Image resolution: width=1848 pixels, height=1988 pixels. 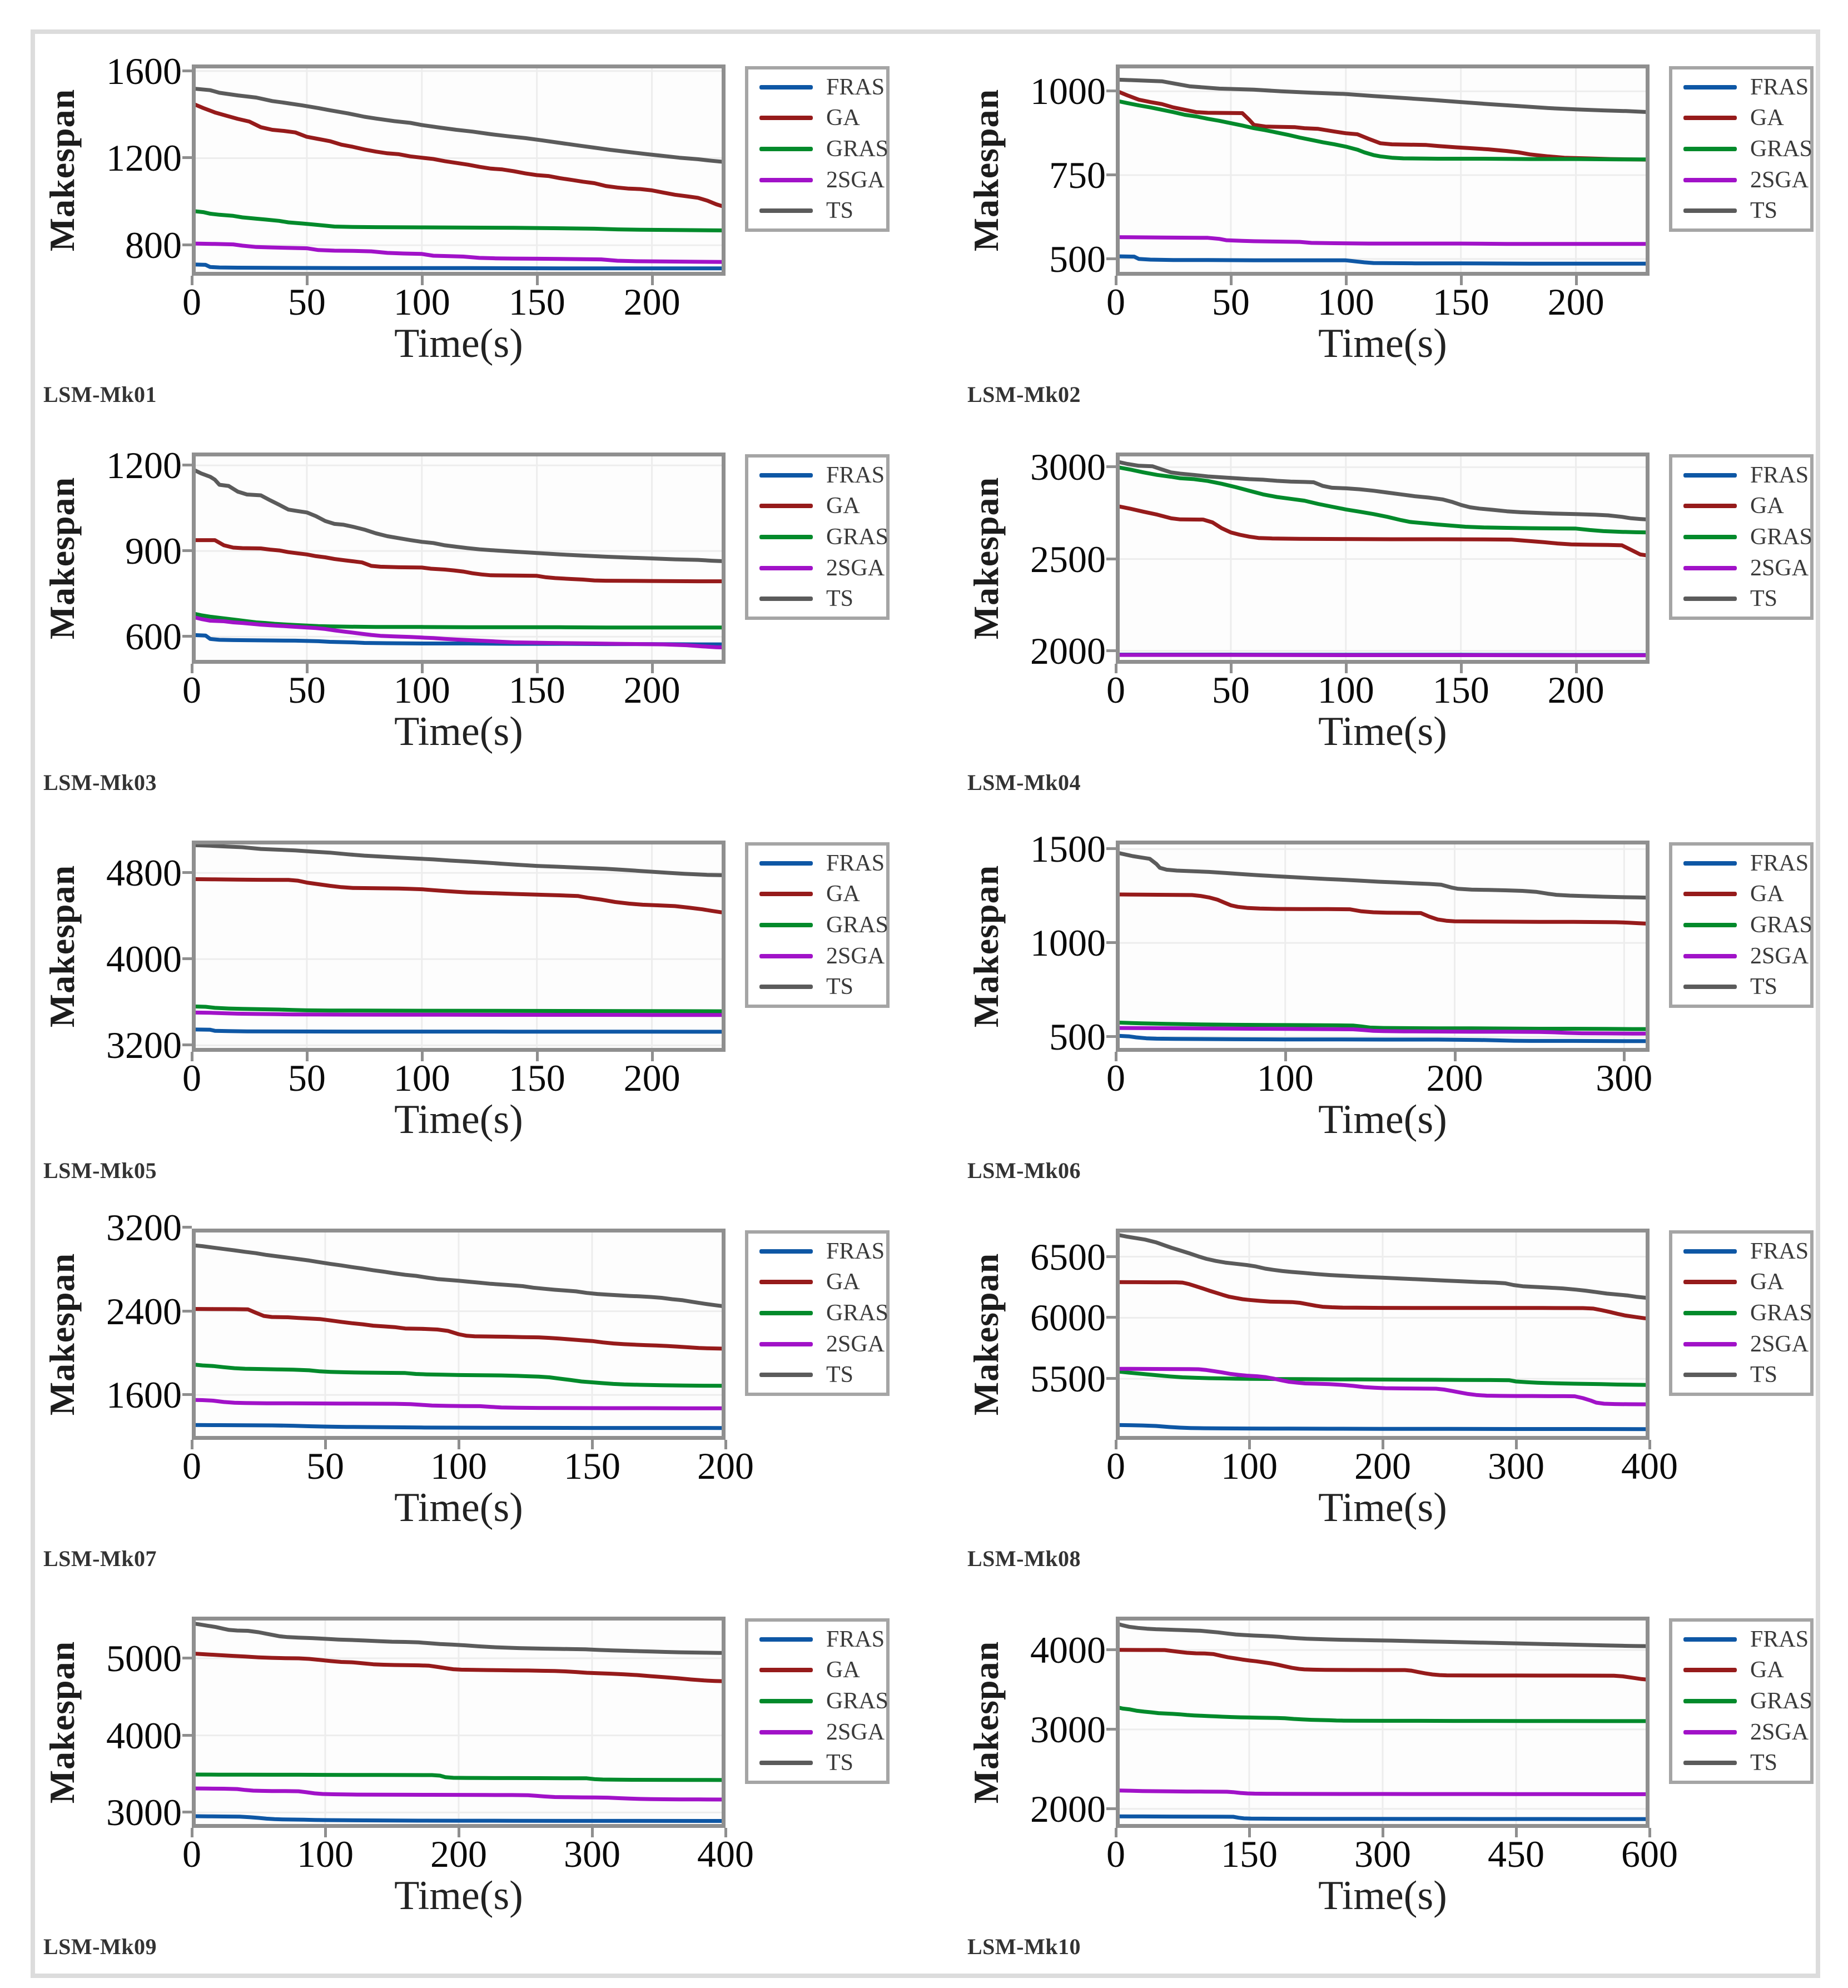 I want to click on x-tick-label: 400, so click(x=1650, y=1466).